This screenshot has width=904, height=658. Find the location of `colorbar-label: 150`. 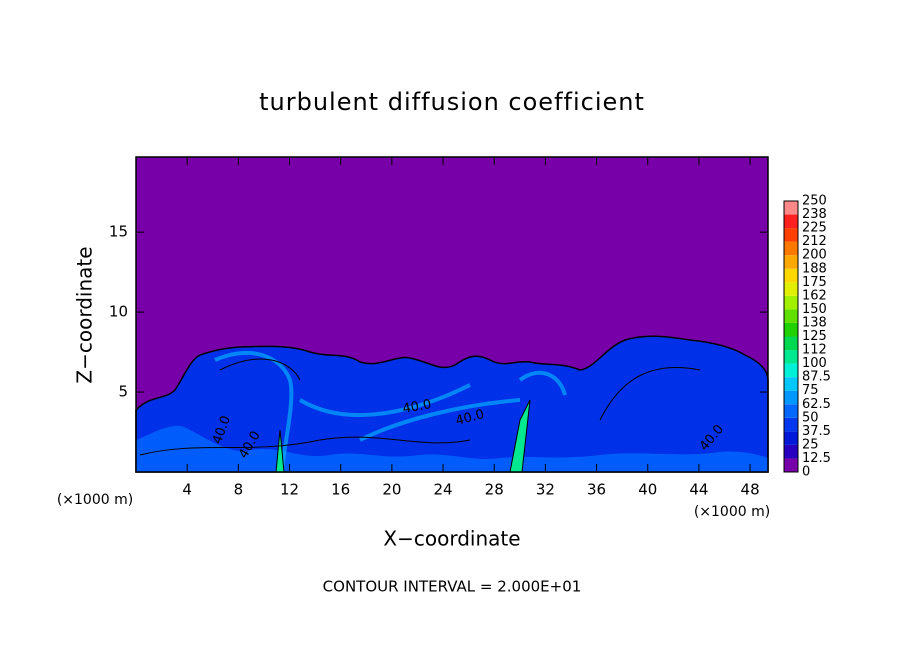

colorbar-label: 150 is located at coordinates (814, 309).